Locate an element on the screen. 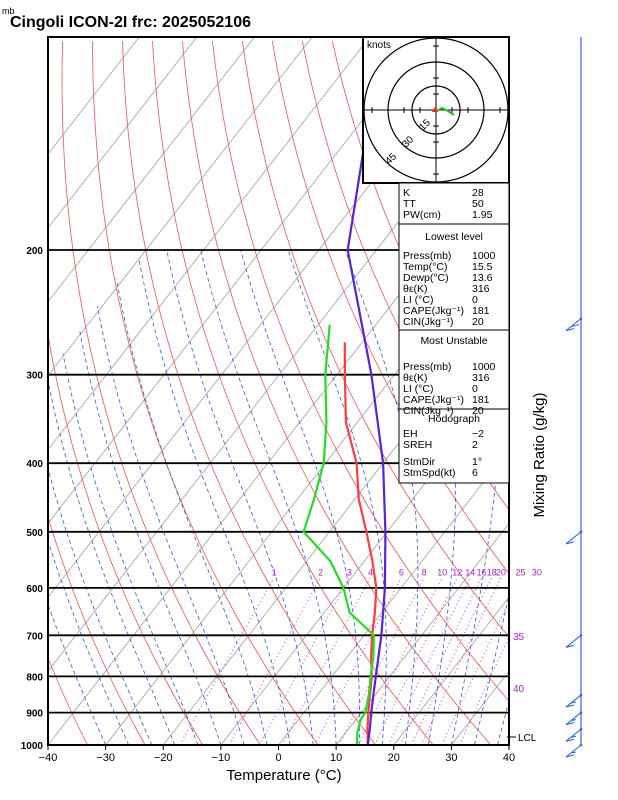 This screenshot has width=618, height=800. pressure-tick-label: 700 is located at coordinates (34, 636).